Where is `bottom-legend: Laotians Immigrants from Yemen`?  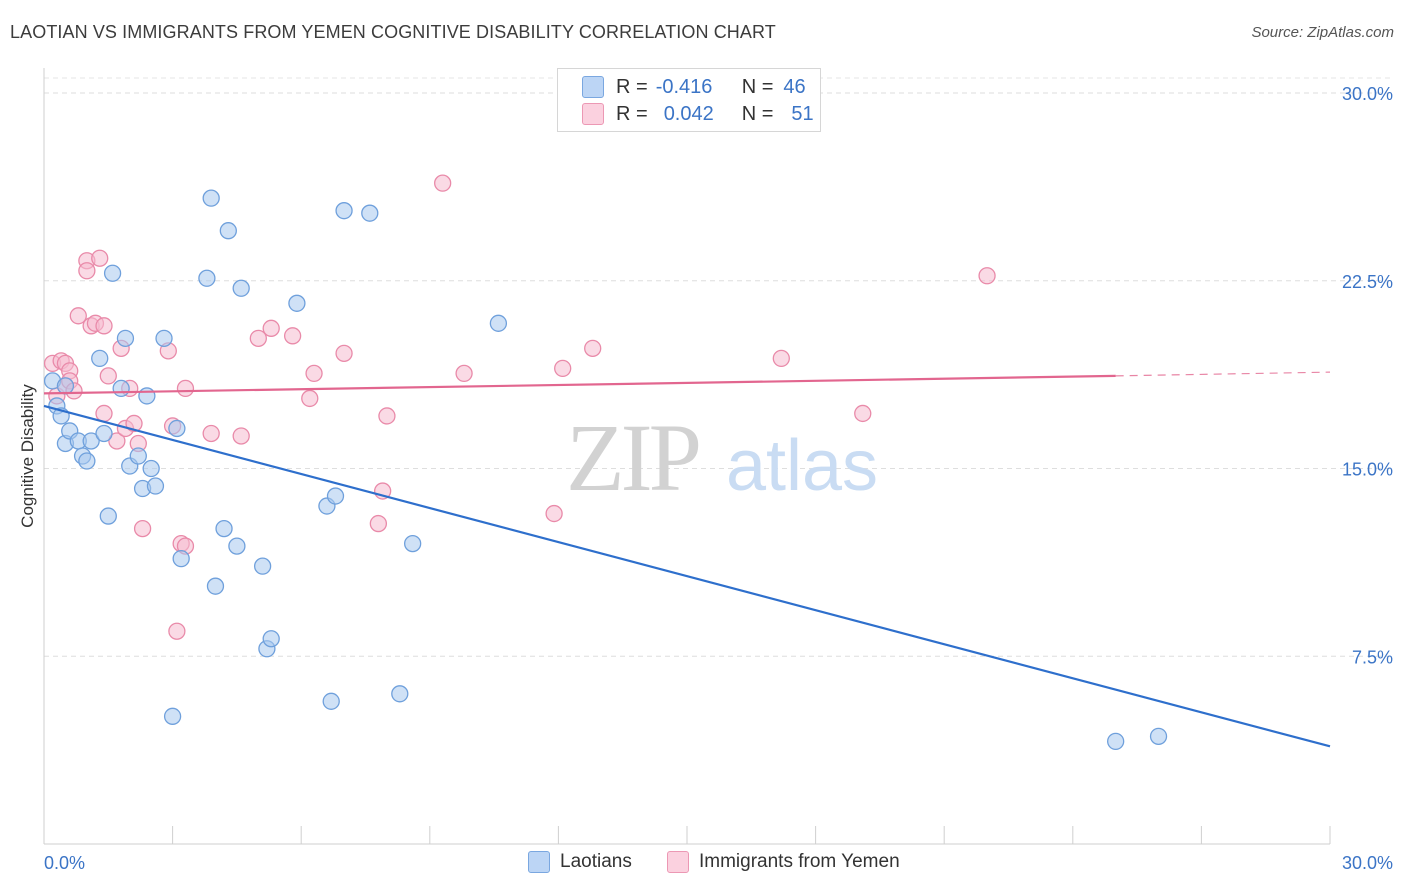 bottom-legend: Laotians Immigrants from Yemen is located at coordinates (703, 864).